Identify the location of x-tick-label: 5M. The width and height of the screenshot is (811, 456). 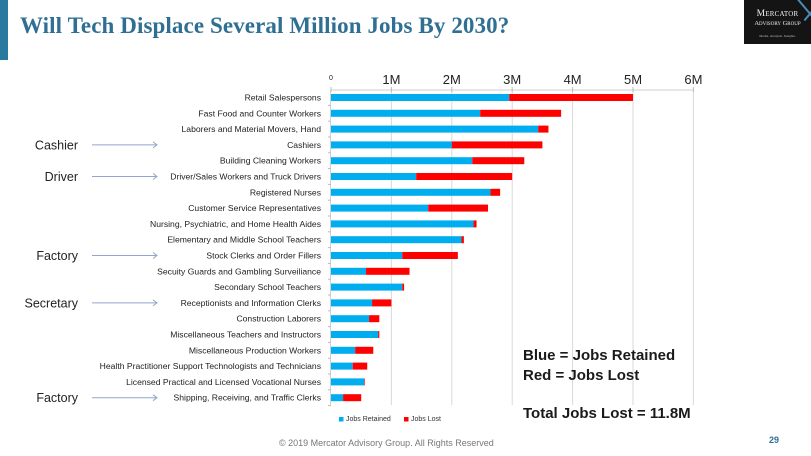
(633, 79).